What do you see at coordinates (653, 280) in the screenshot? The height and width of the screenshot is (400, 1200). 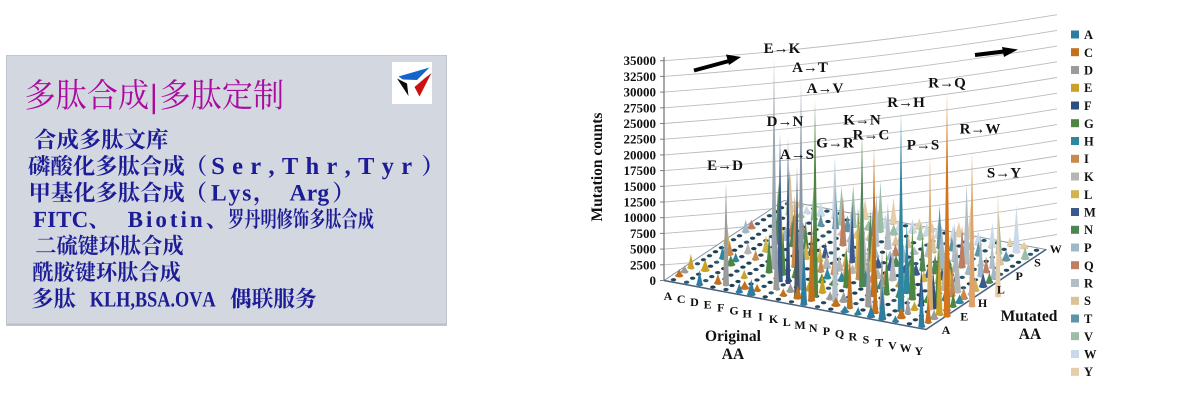 I see `svg-text: 0` at bounding box center [653, 280].